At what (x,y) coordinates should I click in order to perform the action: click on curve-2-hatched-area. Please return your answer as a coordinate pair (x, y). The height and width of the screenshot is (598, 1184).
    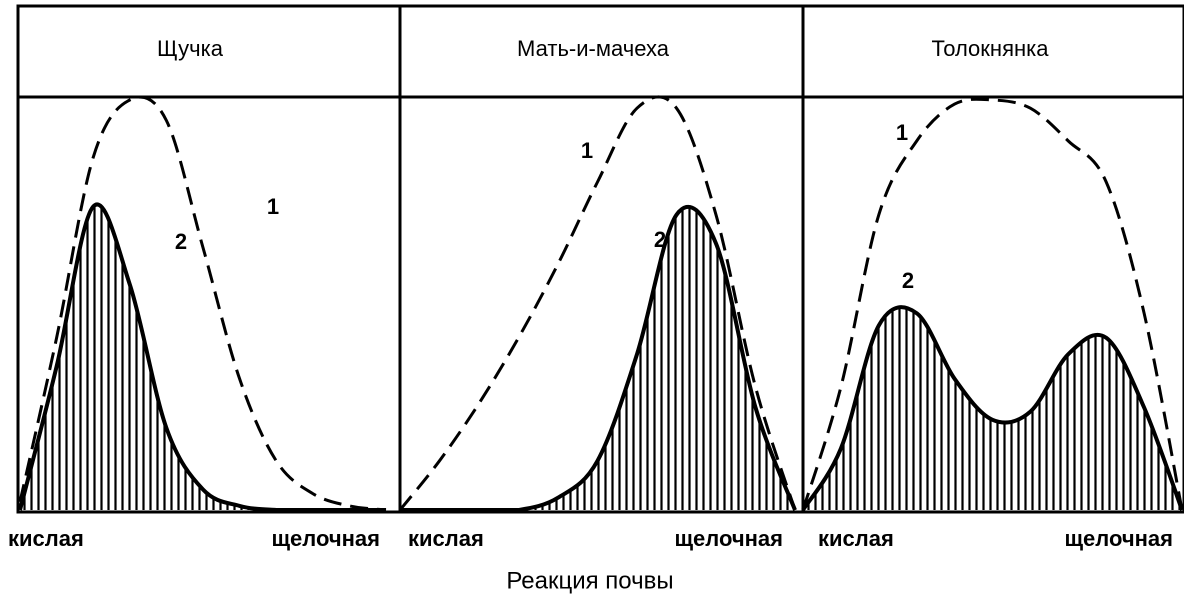
    Looking at the image, I should click on (992, 408).